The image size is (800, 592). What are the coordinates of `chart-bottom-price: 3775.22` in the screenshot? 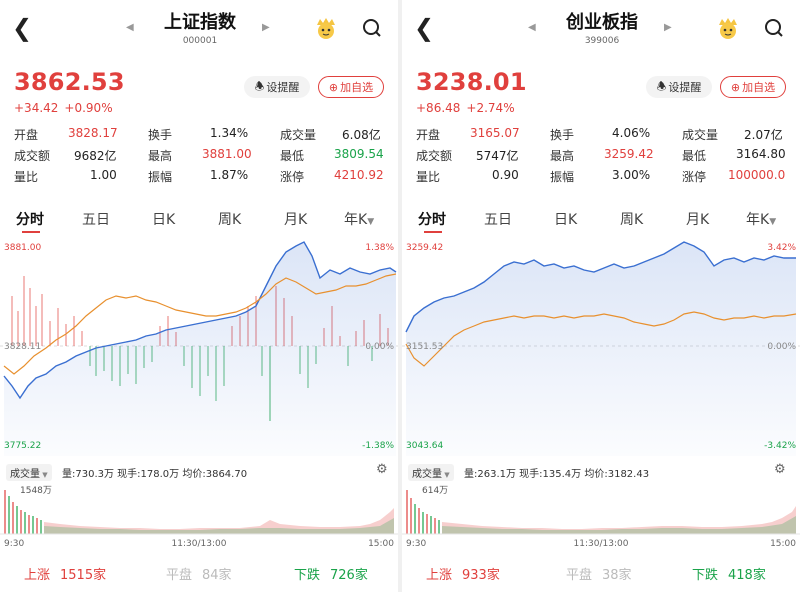 It's located at (22, 446).